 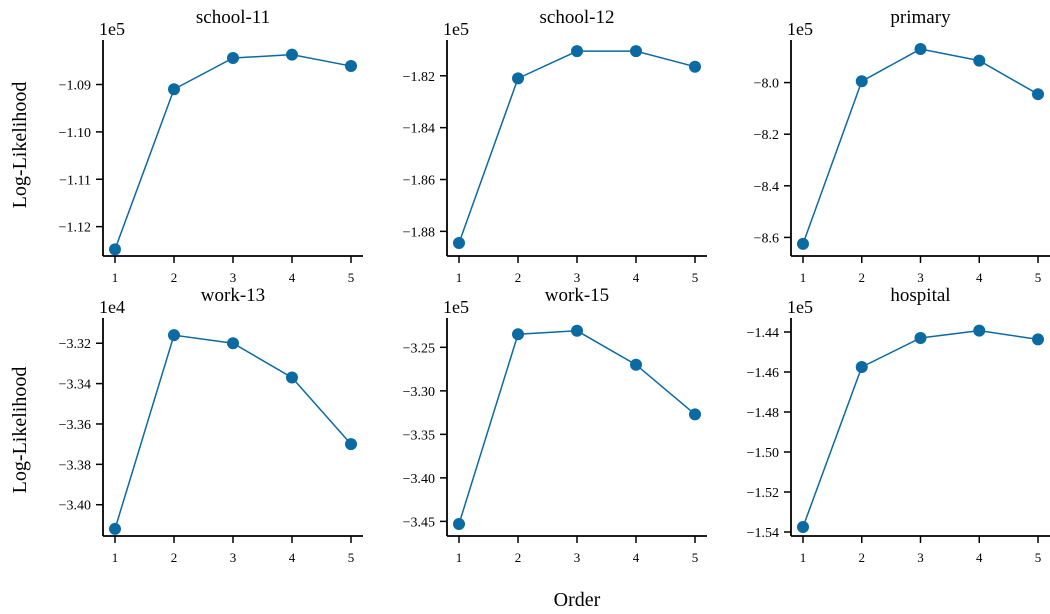 I want to click on y-tick-label: −1.50, so click(x=763, y=453).